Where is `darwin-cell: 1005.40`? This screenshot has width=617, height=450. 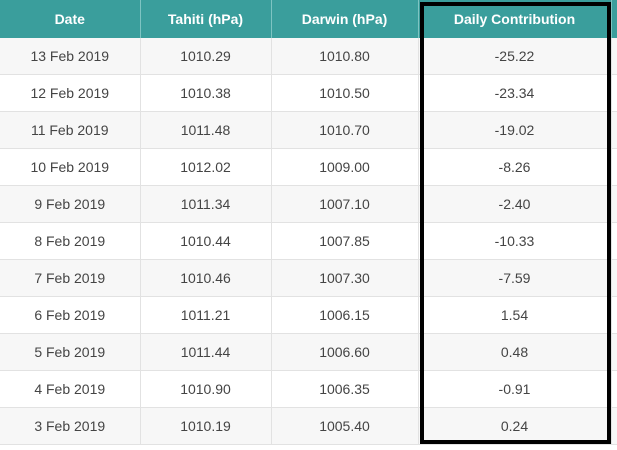 darwin-cell: 1005.40 is located at coordinates (345, 426).